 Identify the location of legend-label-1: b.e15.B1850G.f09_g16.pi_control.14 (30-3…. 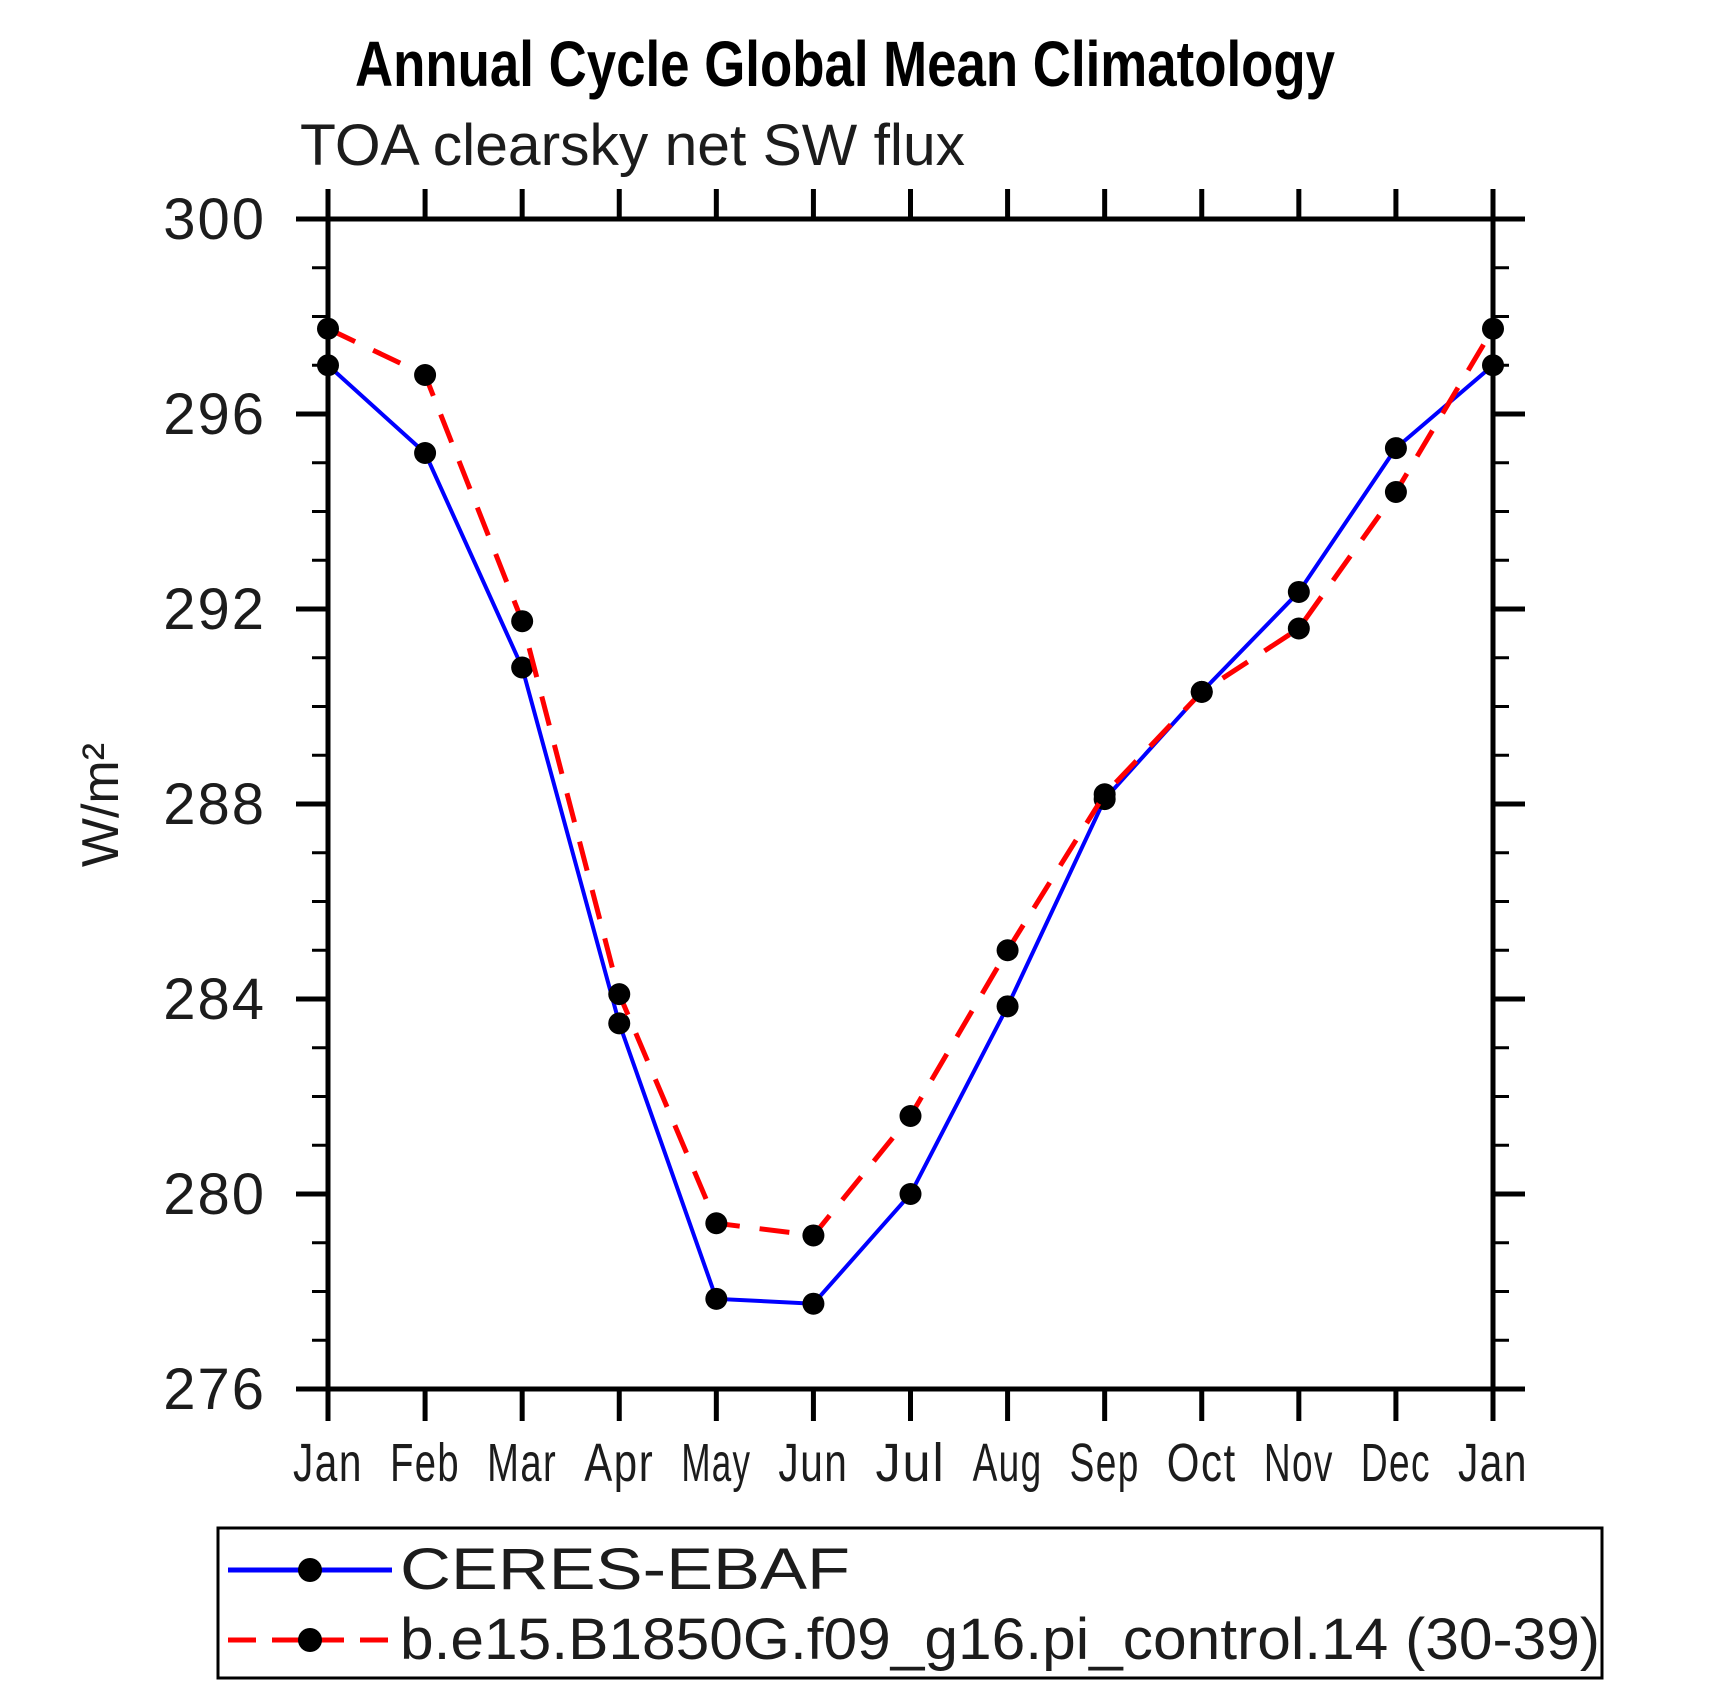
(1000, 1639).